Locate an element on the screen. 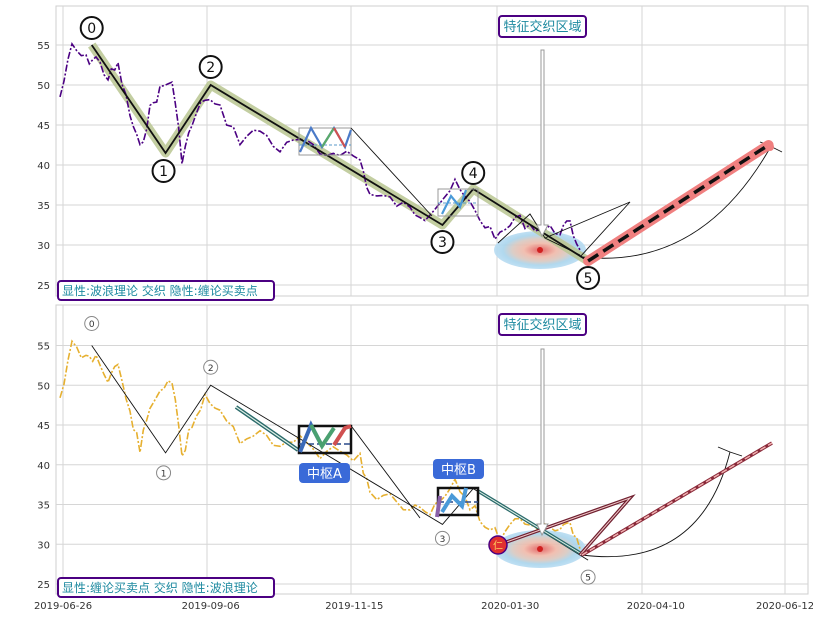 This screenshot has height=617, width=813. wave-label-text: 4 is located at coordinates (473, 174).